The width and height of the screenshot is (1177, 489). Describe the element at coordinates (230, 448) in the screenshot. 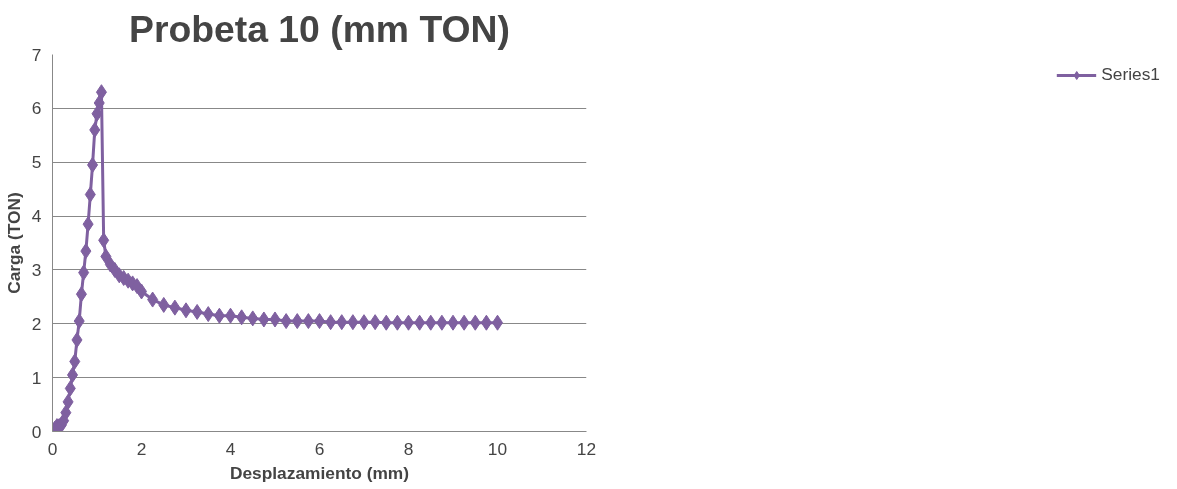

I see `x-tick-label: 4` at that location.